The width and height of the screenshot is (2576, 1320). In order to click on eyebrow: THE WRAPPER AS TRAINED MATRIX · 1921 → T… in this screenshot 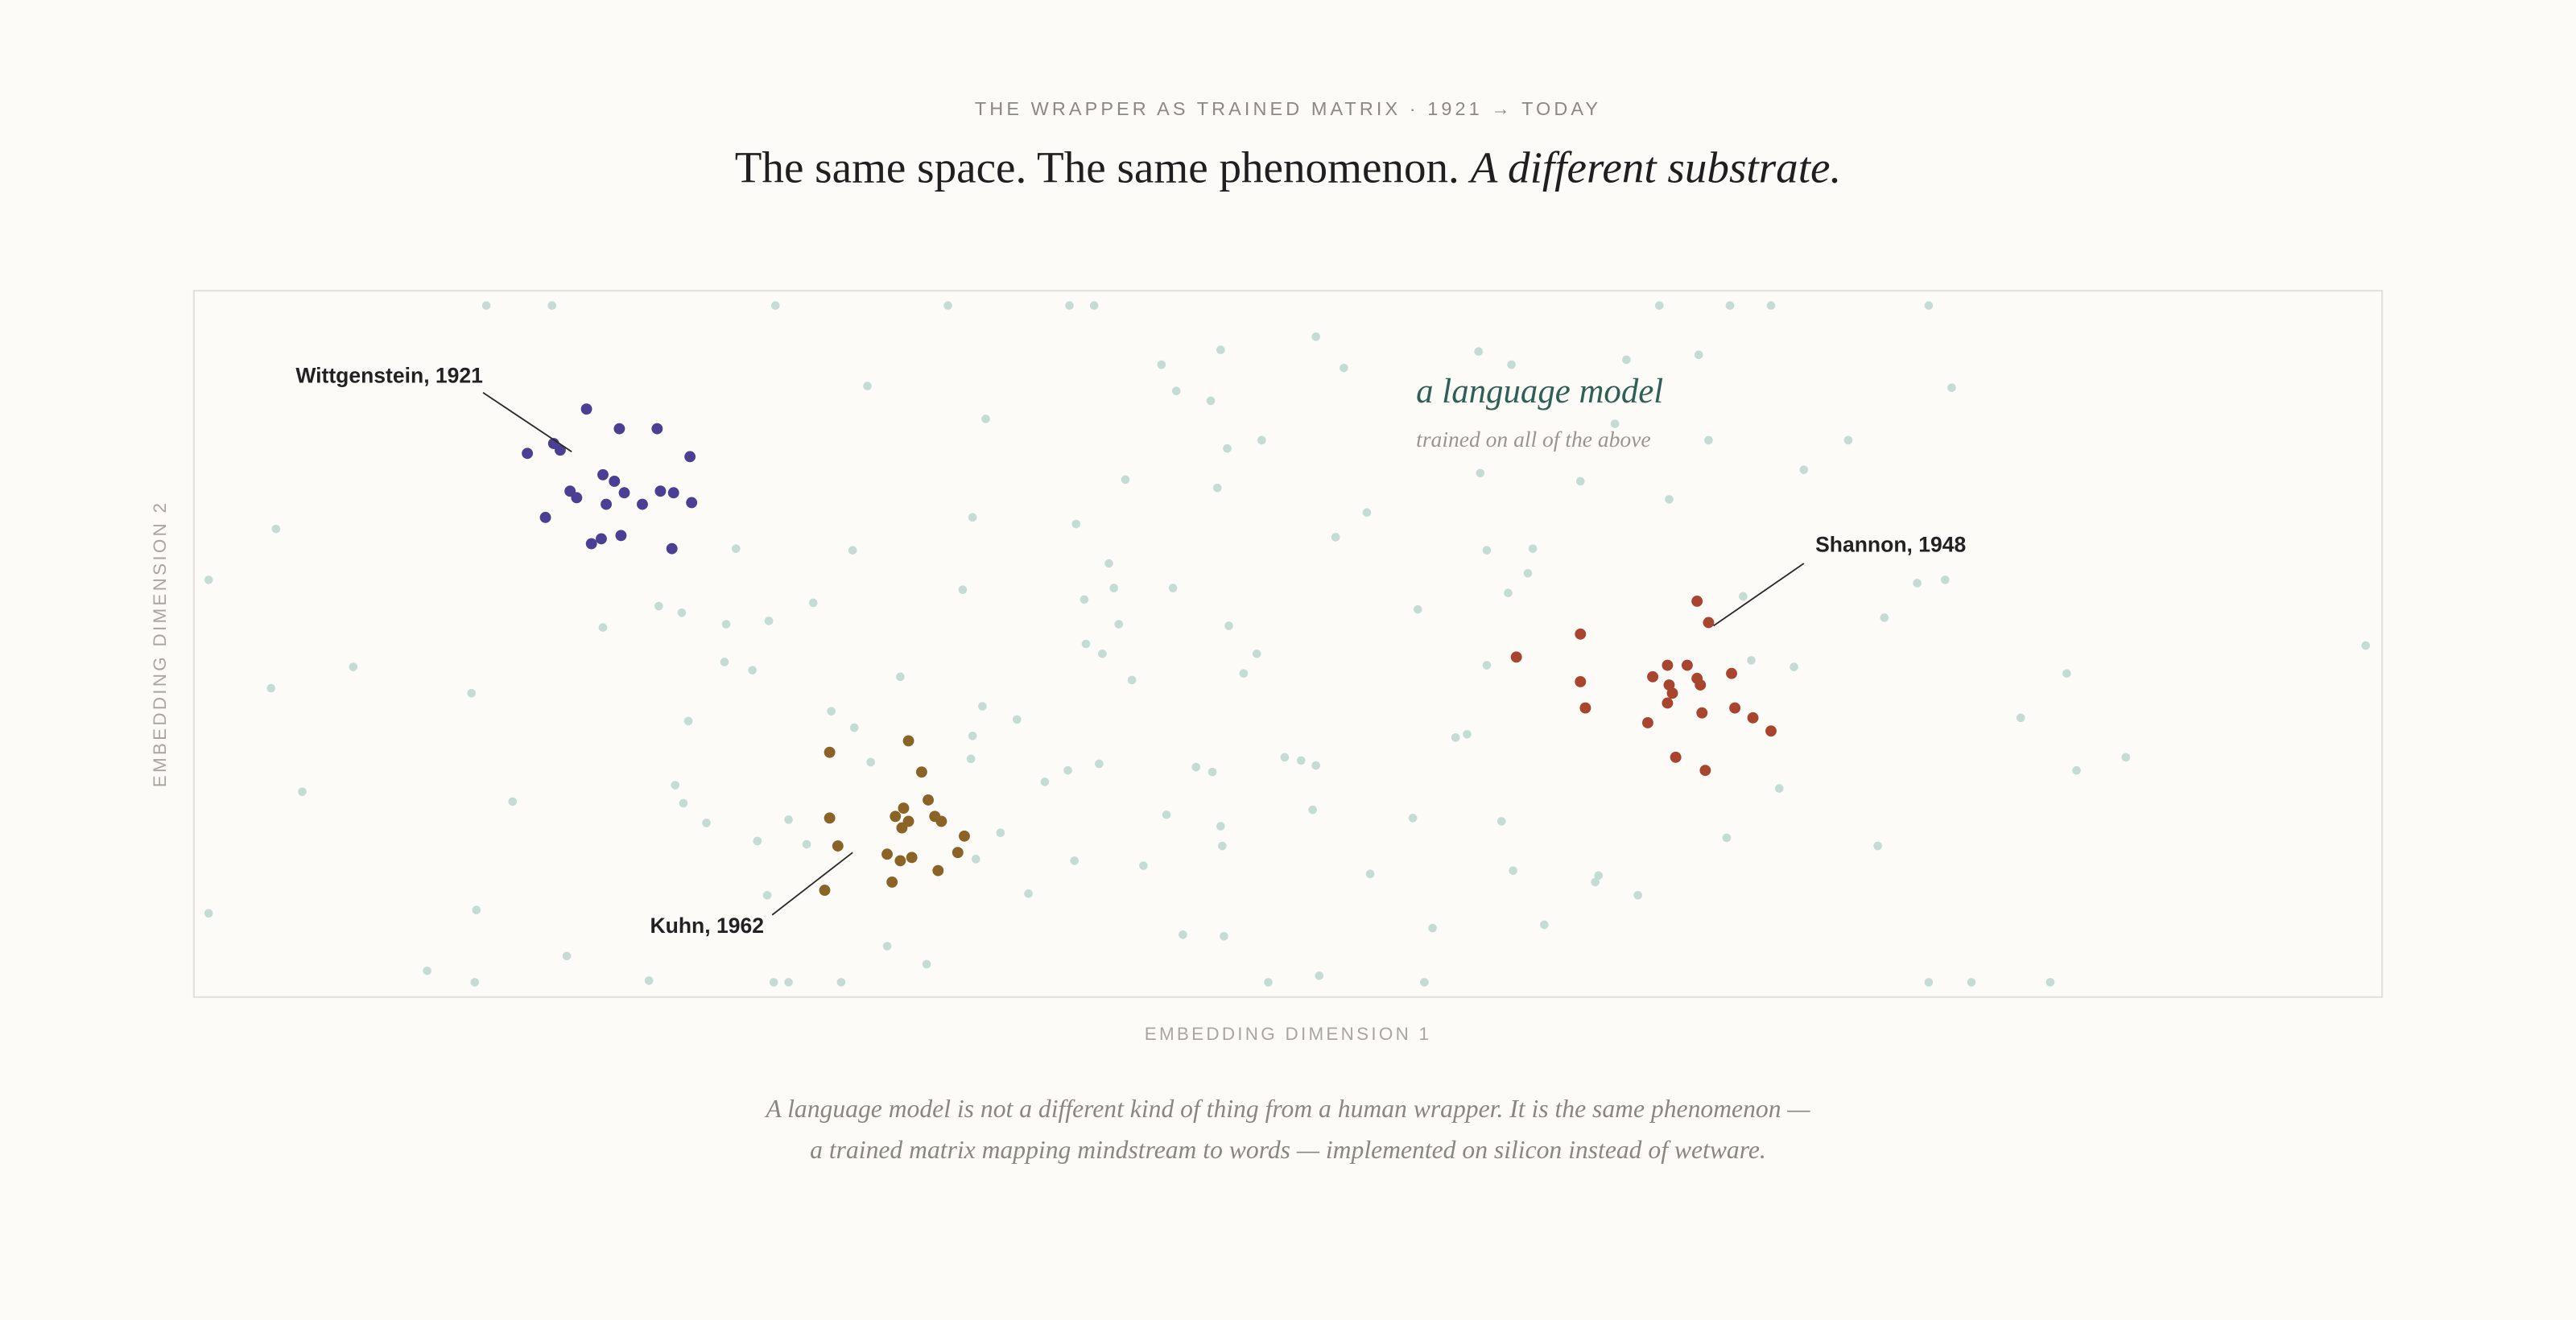, I will do `click(1288, 109)`.